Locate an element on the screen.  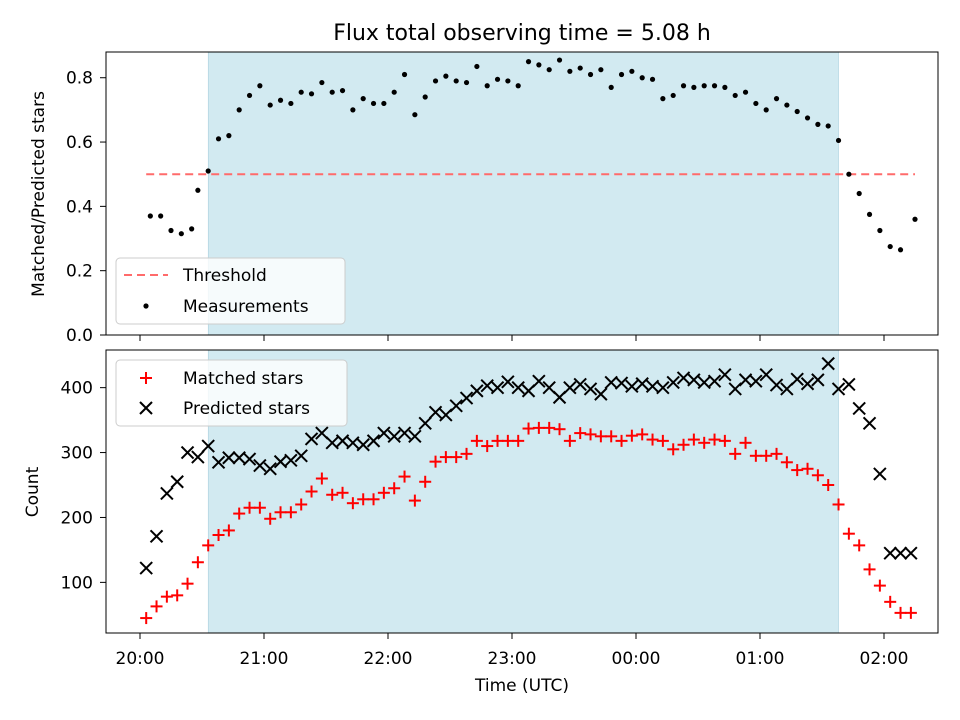
y-tick-label: 0.2 is located at coordinates (79, 272).